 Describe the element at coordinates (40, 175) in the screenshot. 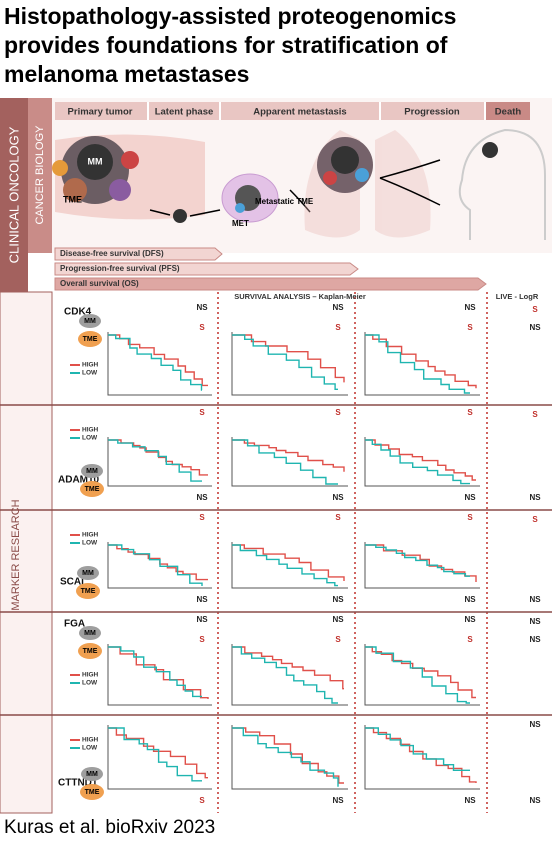

I see `biology-band` at that location.